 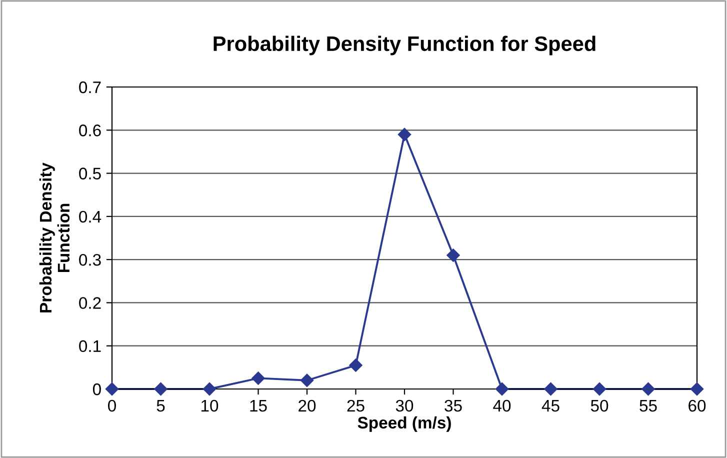 What do you see at coordinates (307, 406) in the screenshot?
I see `x-tick-label: 20` at bounding box center [307, 406].